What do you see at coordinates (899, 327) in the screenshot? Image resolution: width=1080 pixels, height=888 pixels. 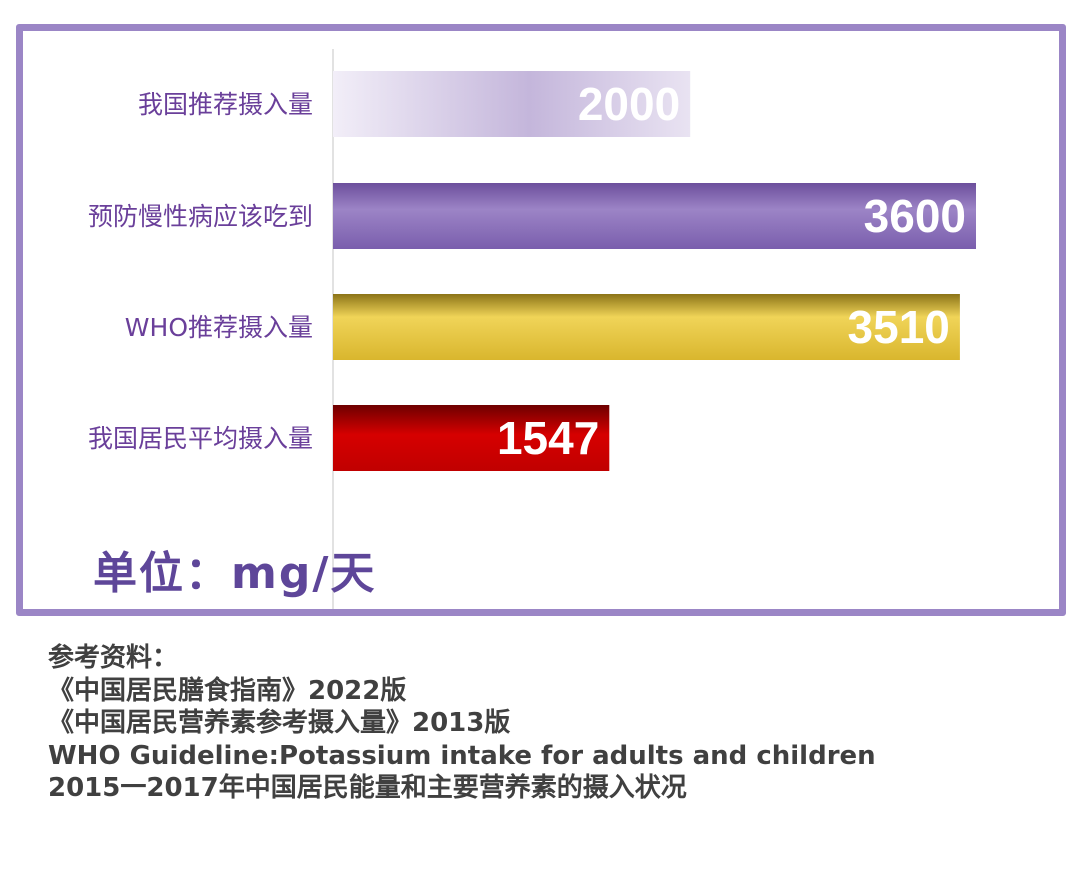 I see `value-label: 3510` at bounding box center [899, 327].